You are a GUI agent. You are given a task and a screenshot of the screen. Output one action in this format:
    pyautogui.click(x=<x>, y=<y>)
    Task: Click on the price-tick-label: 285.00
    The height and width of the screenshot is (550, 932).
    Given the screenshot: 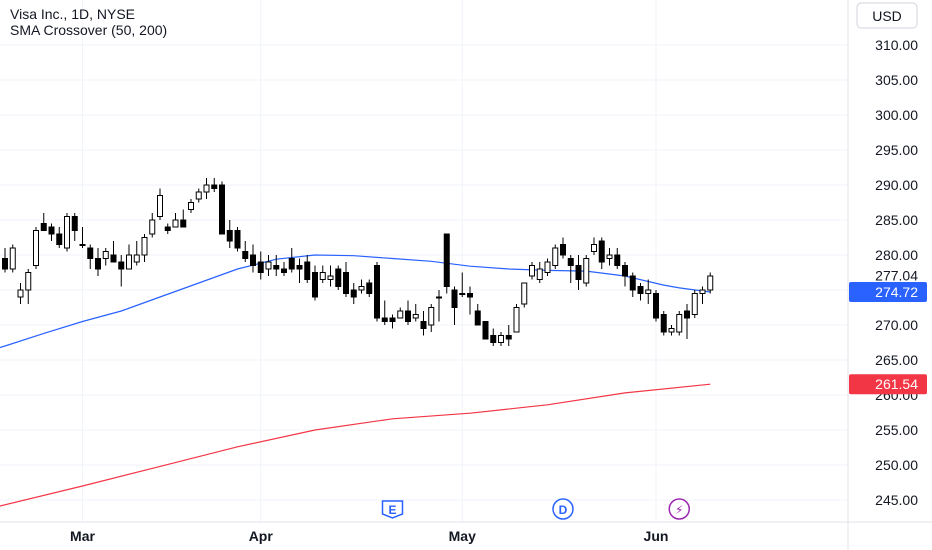 What is the action you would take?
    pyautogui.click(x=896, y=220)
    